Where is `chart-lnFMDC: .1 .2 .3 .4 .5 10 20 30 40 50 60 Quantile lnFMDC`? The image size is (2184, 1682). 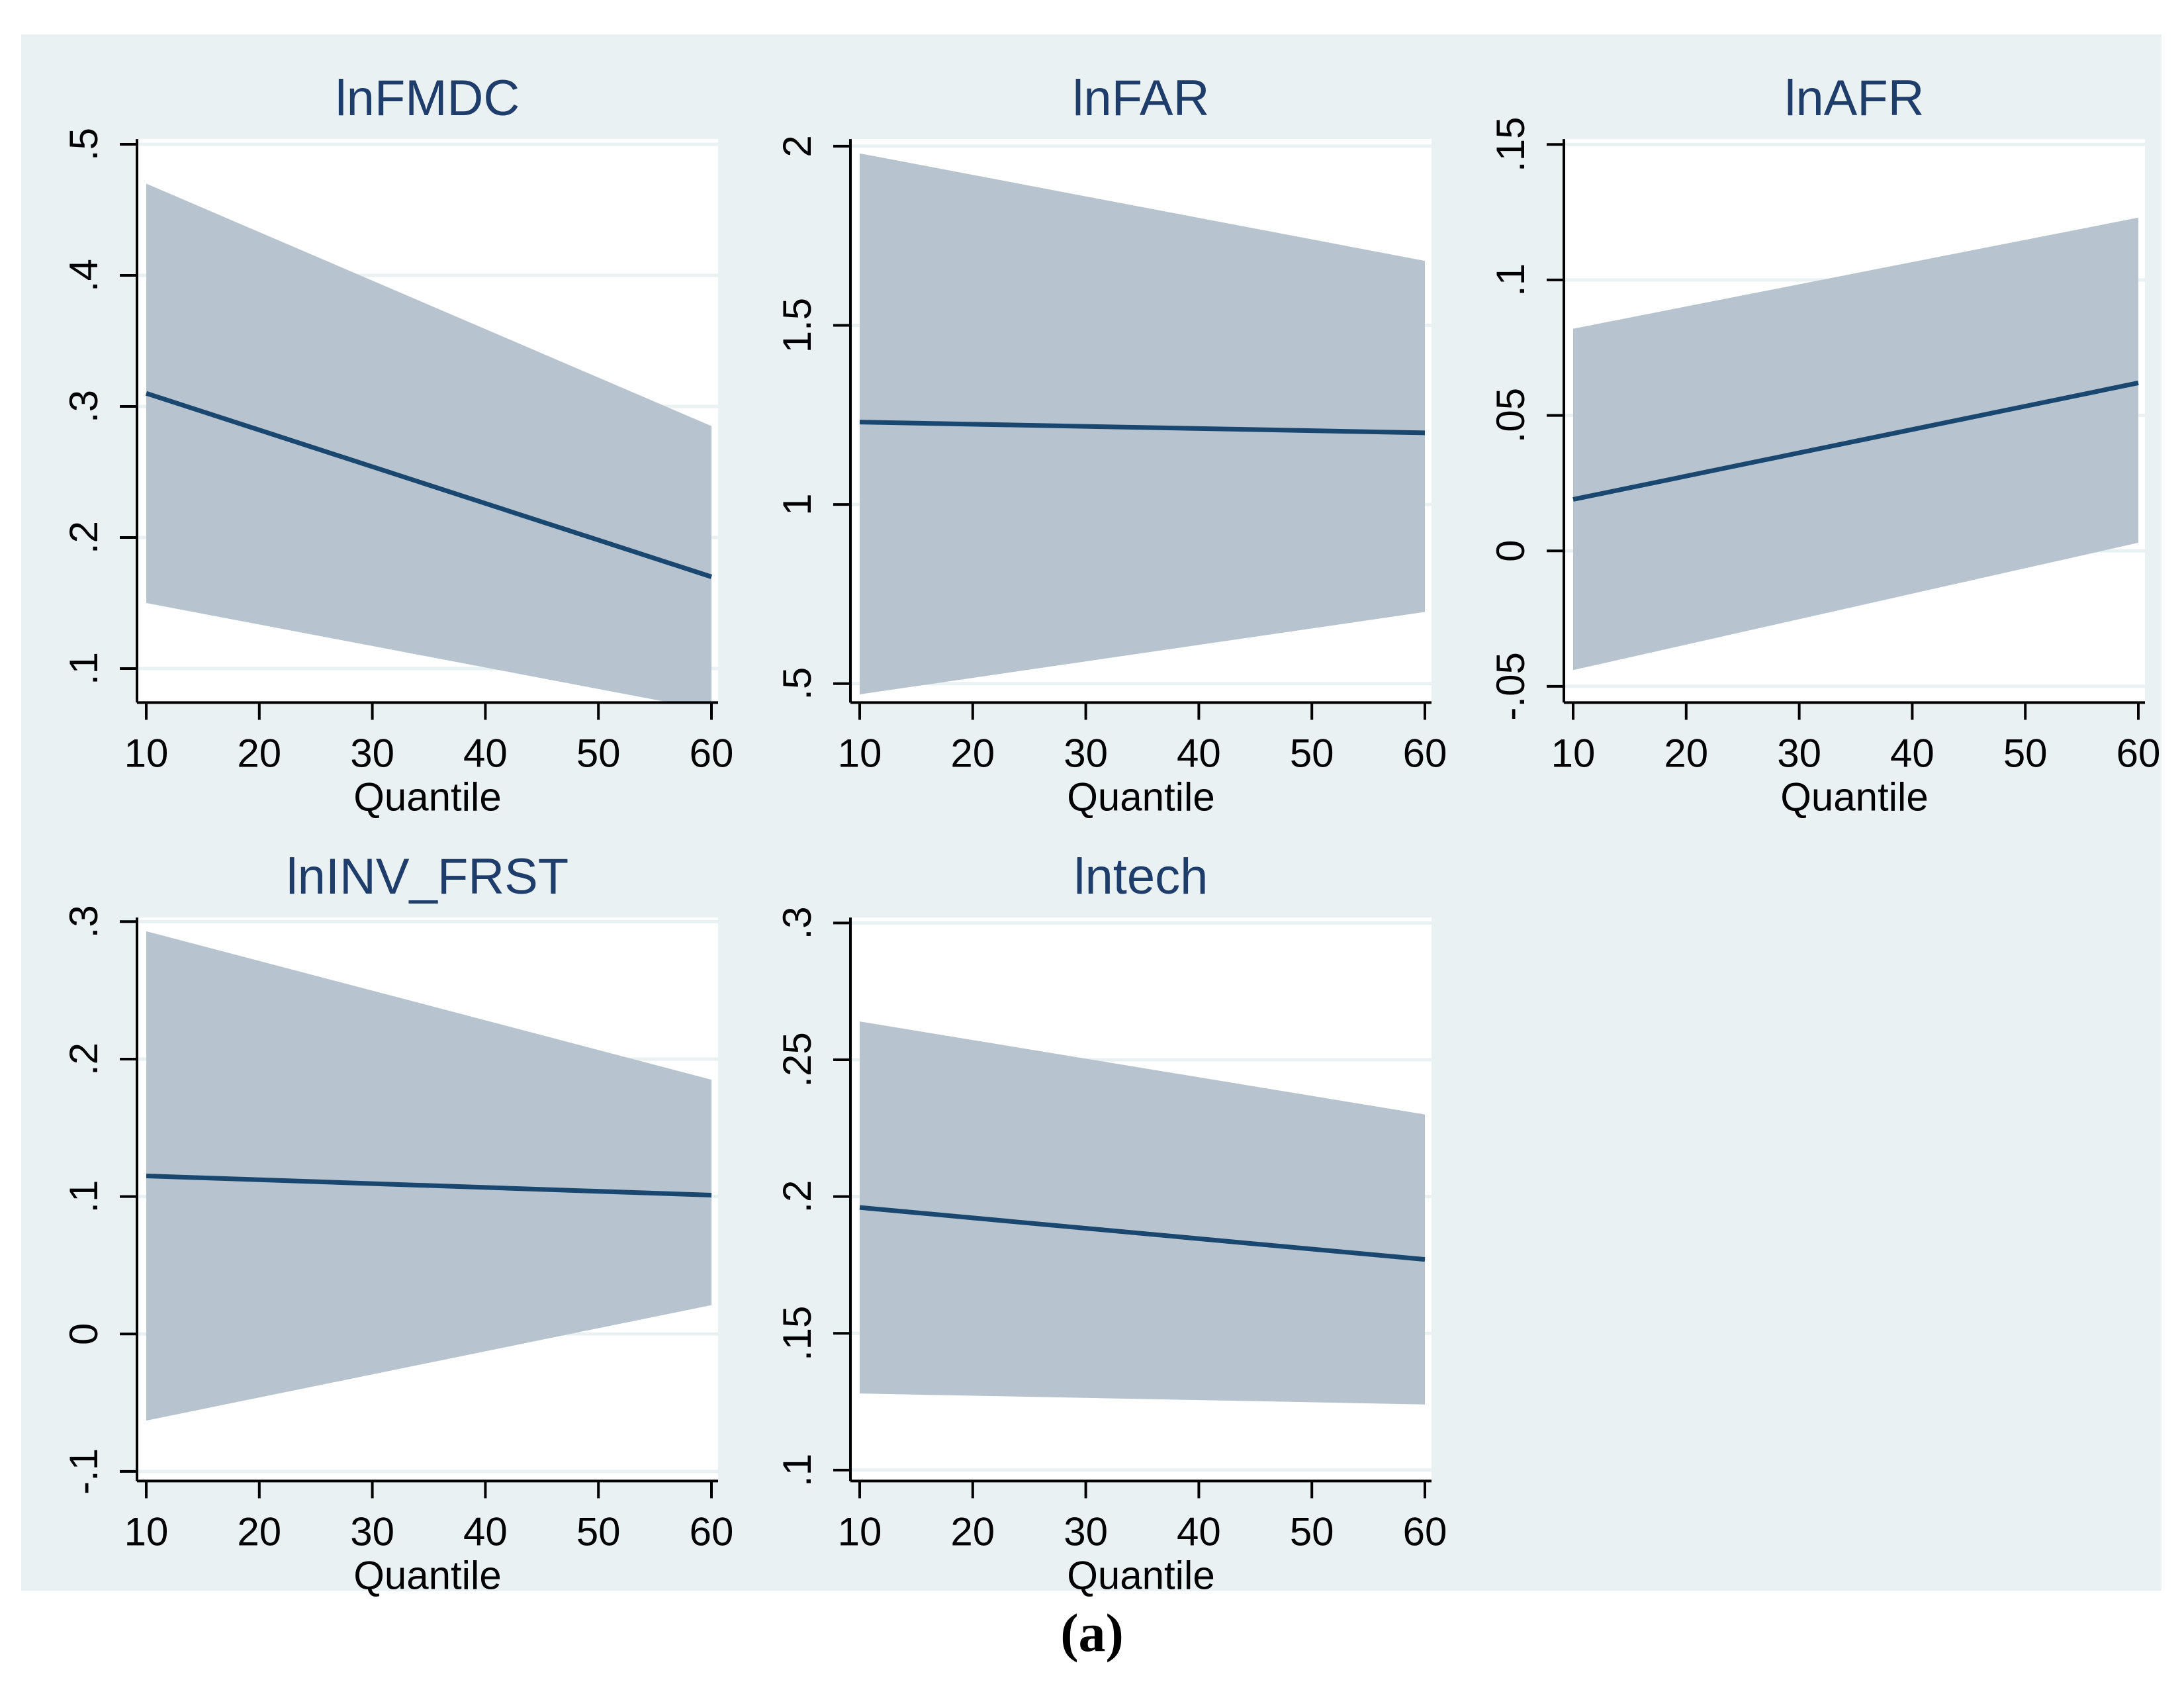 chart-lnFMDC: .1 .2 .3 .4 .5 10 20 30 40 50 60 Quantile lnFMDC is located at coordinates (398, 444).